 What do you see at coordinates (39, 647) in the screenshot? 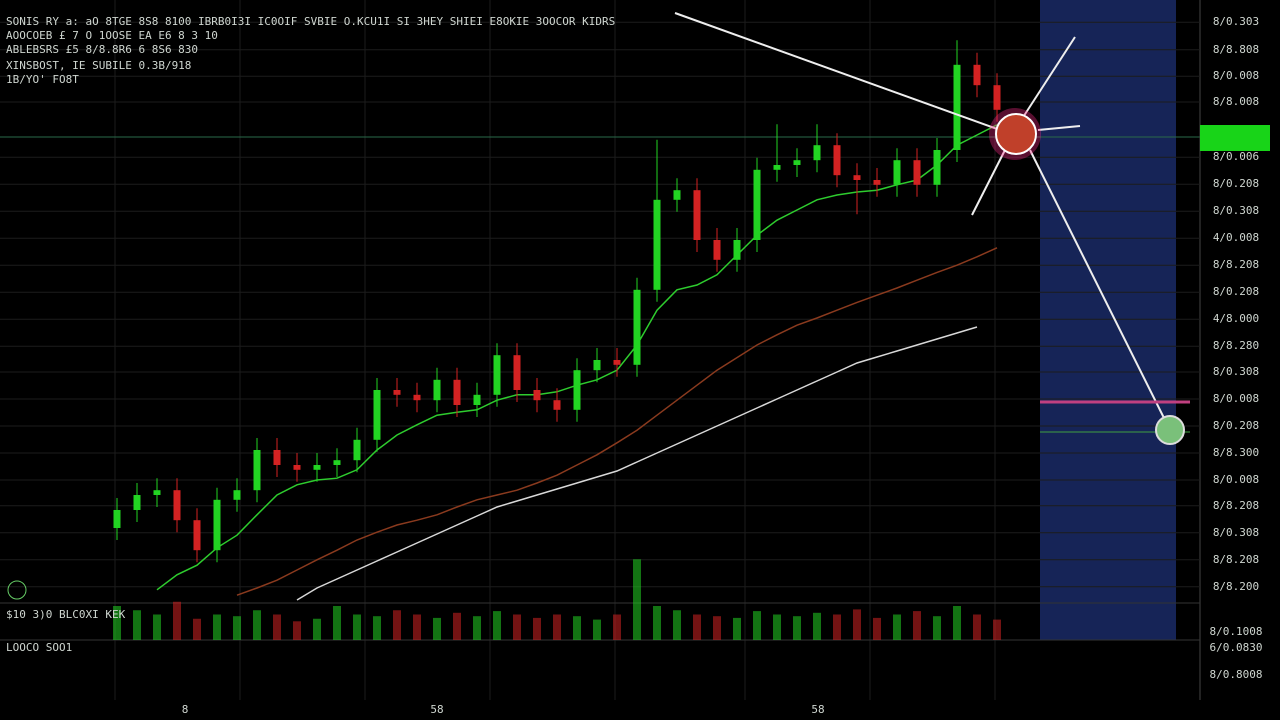
I see `annotation: LOOCO SOO1` at bounding box center [39, 647].